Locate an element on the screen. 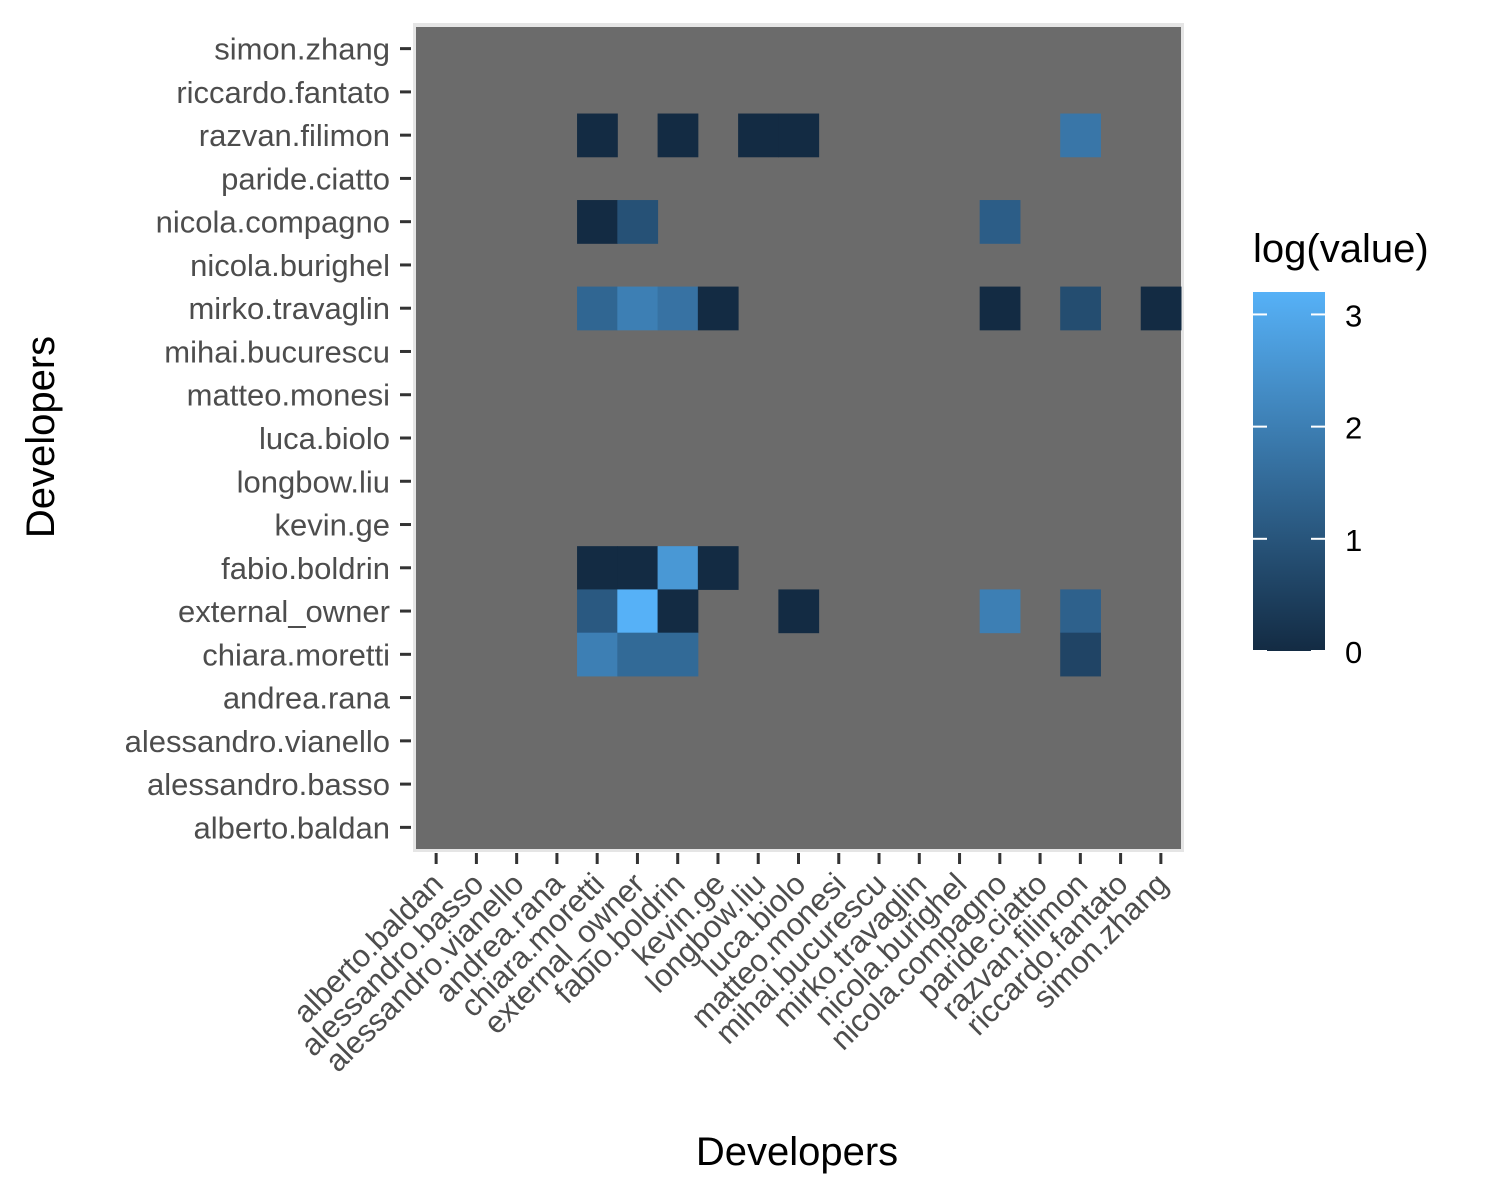  legend-tick-label: 3 is located at coordinates (1353, 315).